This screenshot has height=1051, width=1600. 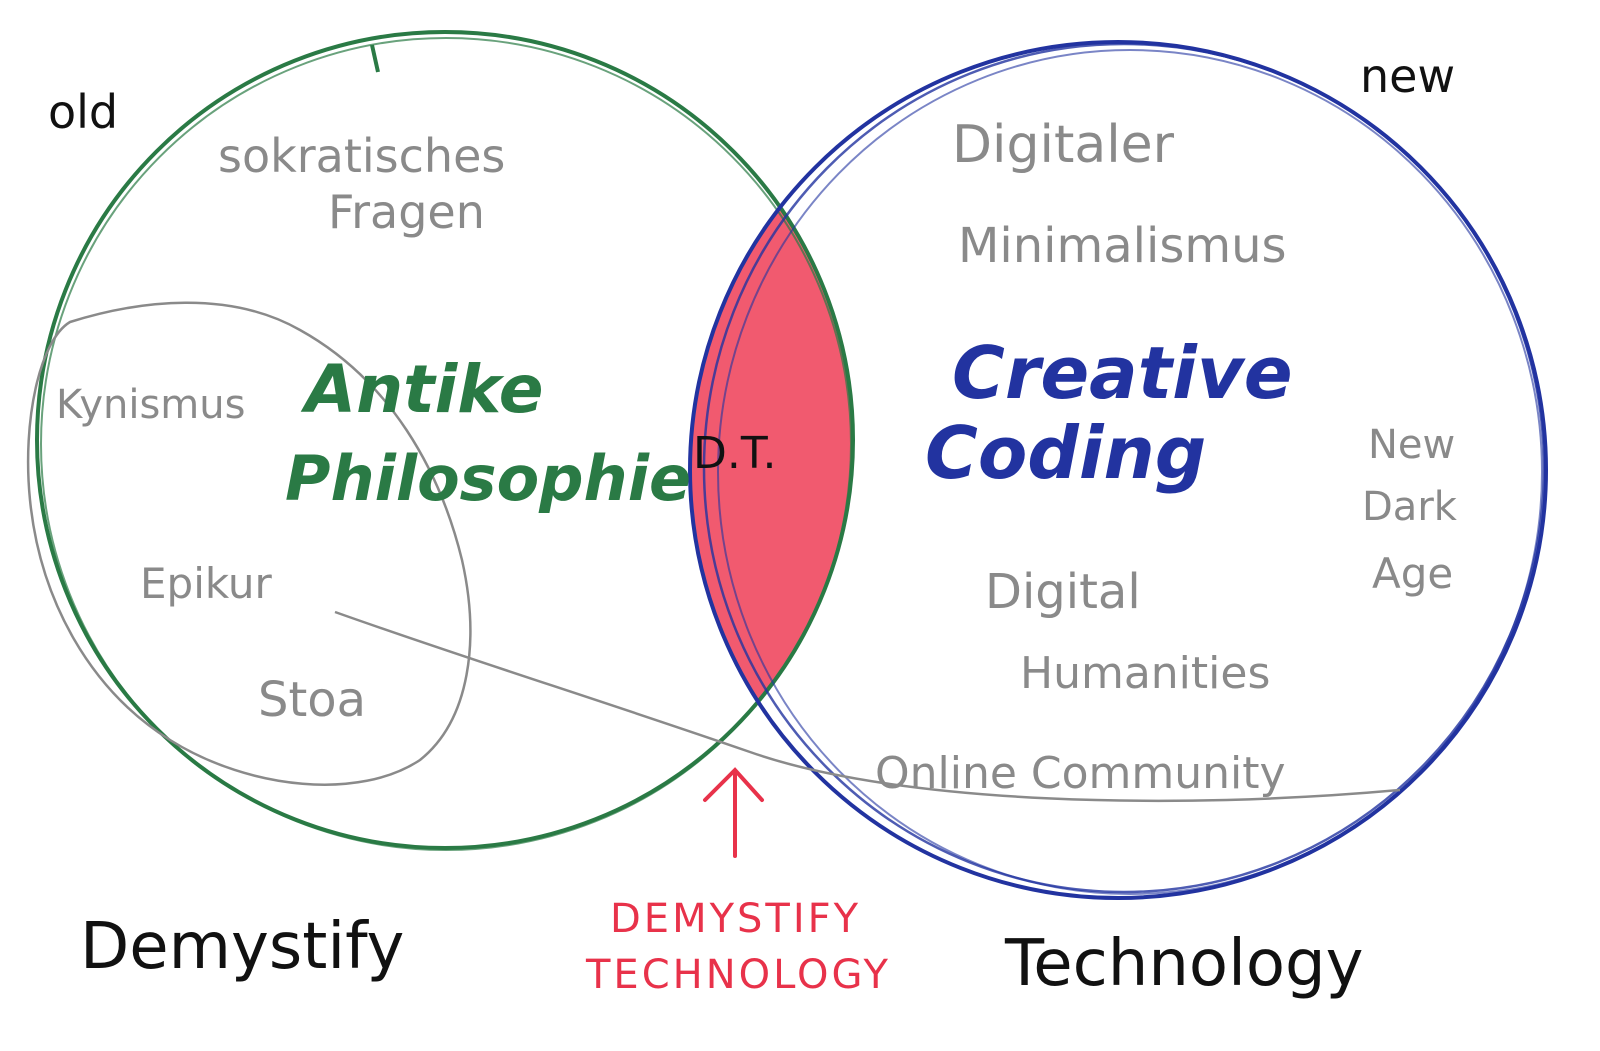 What do you see at coordinates (83, 112) in the screenshot?
I see `label-old: old` at bounding box center [83, 112].